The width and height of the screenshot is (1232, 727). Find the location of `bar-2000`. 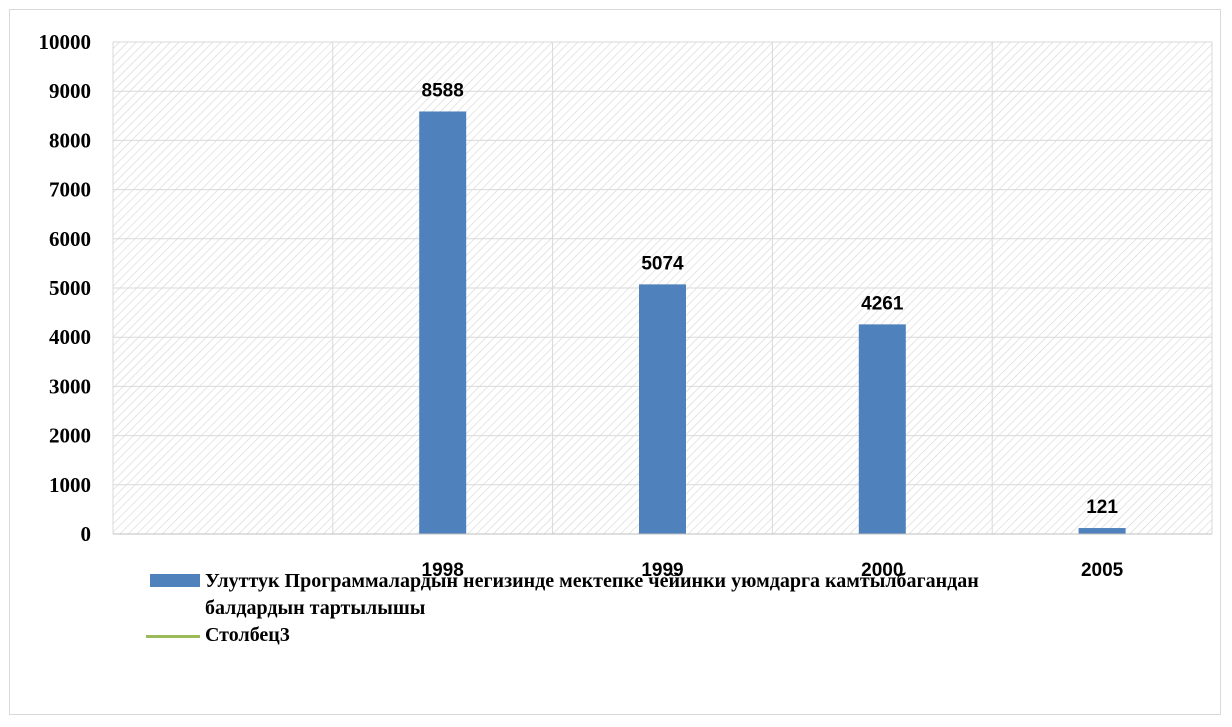

bar-2000 is located at coordinates (882, 429).